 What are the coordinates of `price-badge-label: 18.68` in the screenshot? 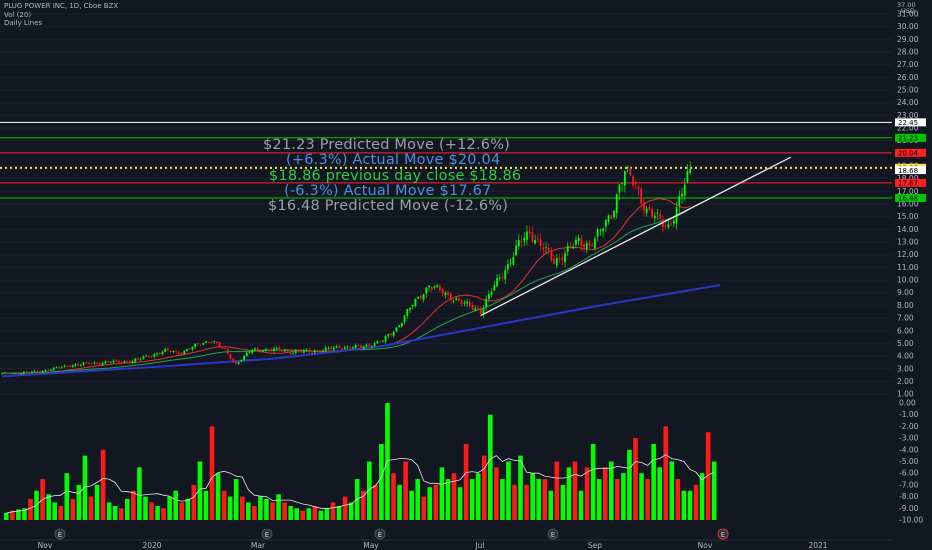 It's located at (908, 171).